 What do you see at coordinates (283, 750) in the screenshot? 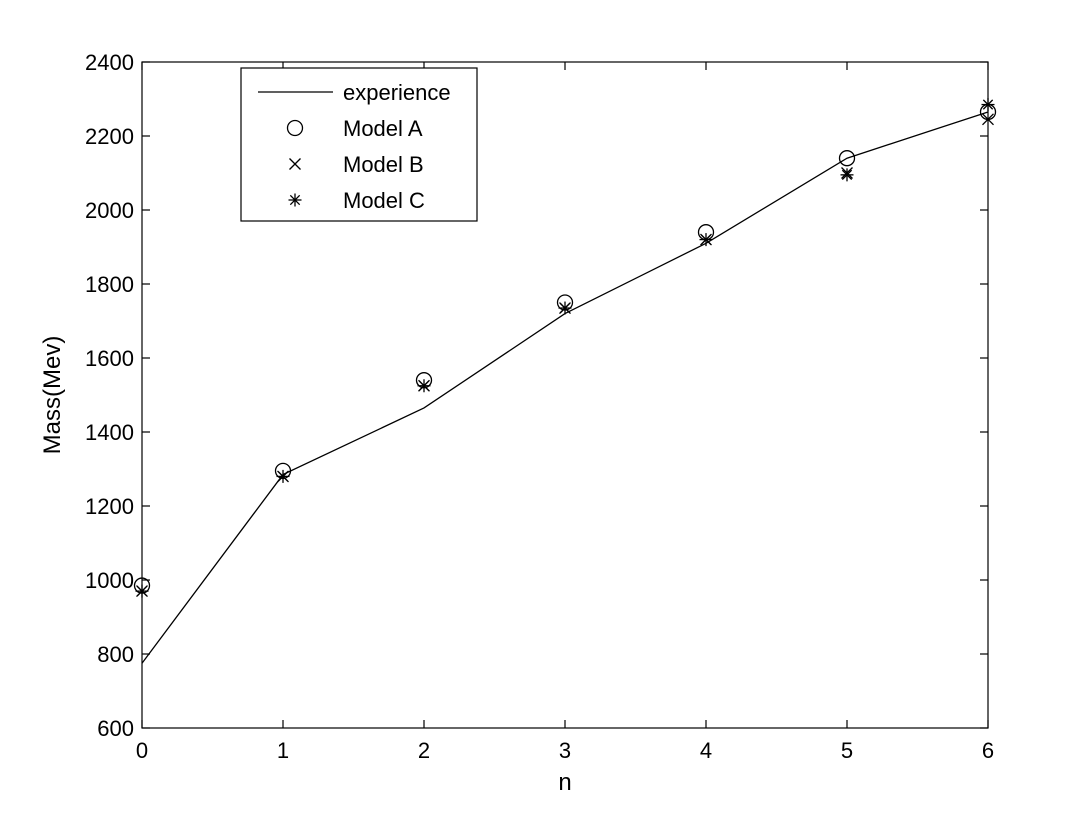
I see `x-tick-label: 1` at bounding box center [283, 750].